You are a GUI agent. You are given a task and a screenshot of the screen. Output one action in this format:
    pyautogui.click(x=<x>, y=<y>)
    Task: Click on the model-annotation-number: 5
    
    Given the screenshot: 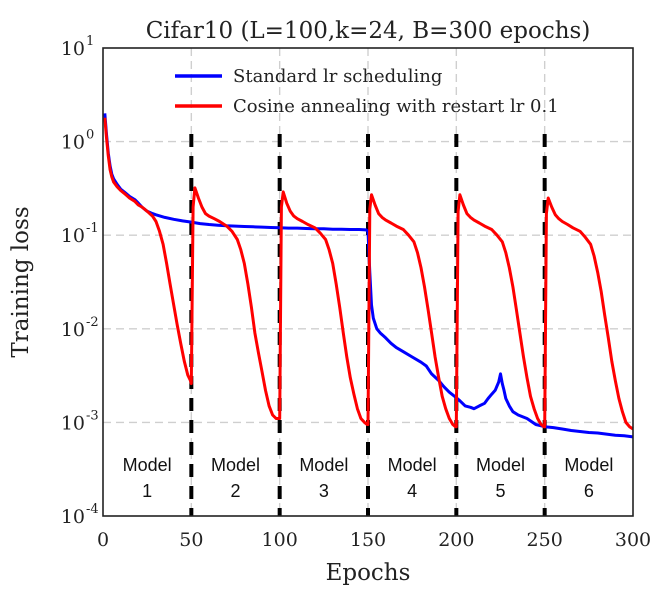 What is the action you would take?
    pyautogui.click(x=500, y=491)
    